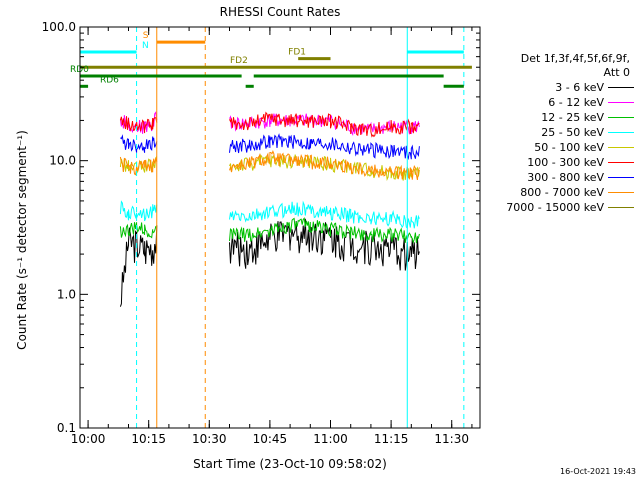  I want to click on legend-header-line1: Det 1f,3f,4f,5f,6f,9f,, so click(575, 58).